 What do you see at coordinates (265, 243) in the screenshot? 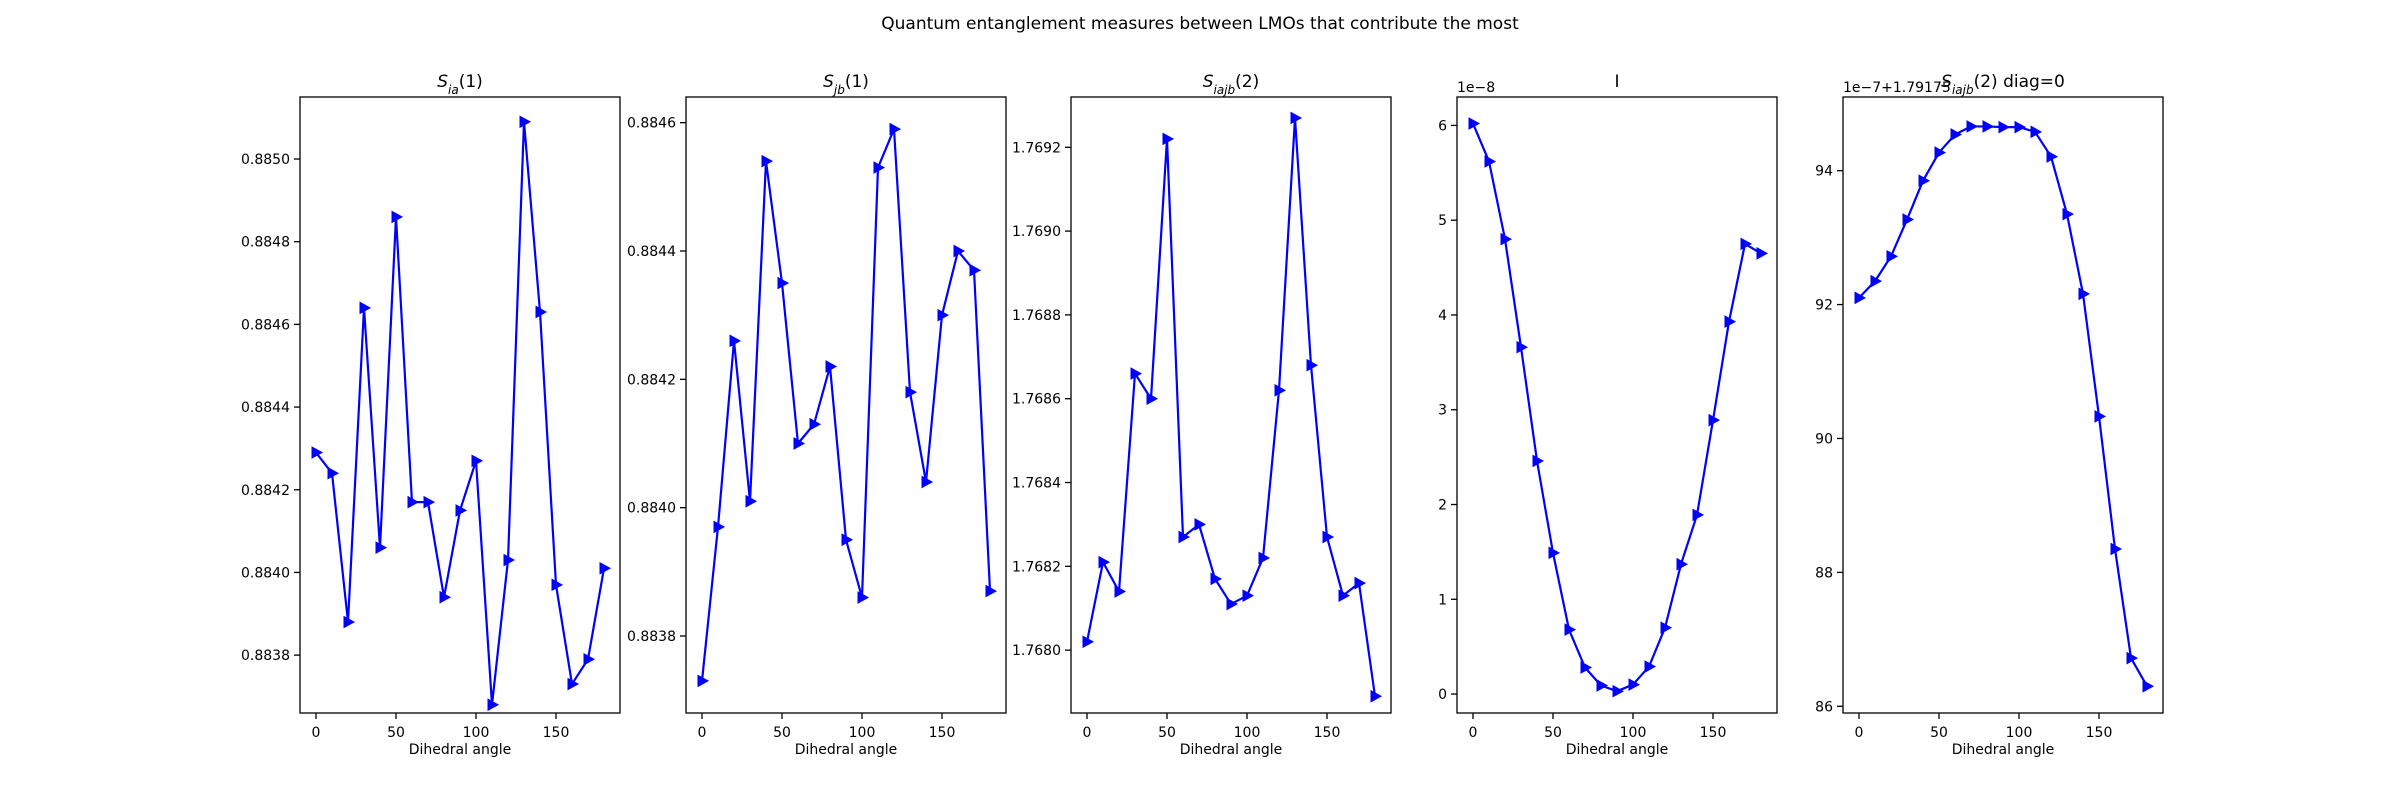
I see `y-tick-label: 0.8848` at bounding box center [265, 243].